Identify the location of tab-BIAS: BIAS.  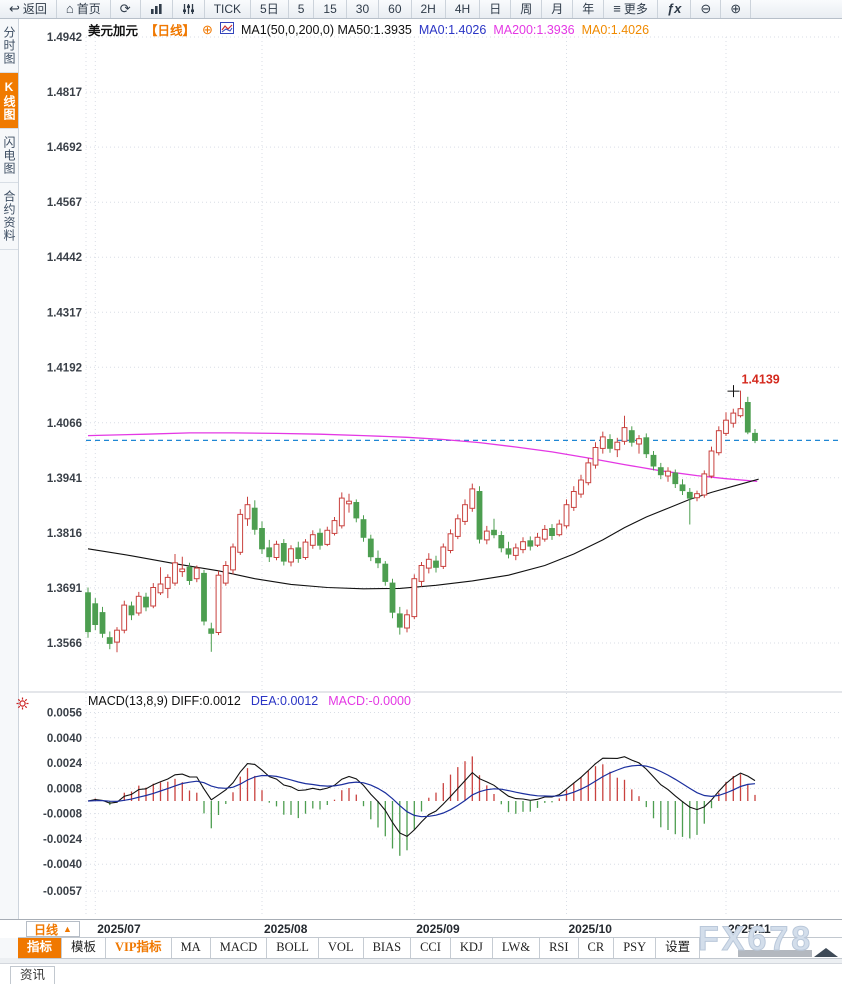
(387, 948).